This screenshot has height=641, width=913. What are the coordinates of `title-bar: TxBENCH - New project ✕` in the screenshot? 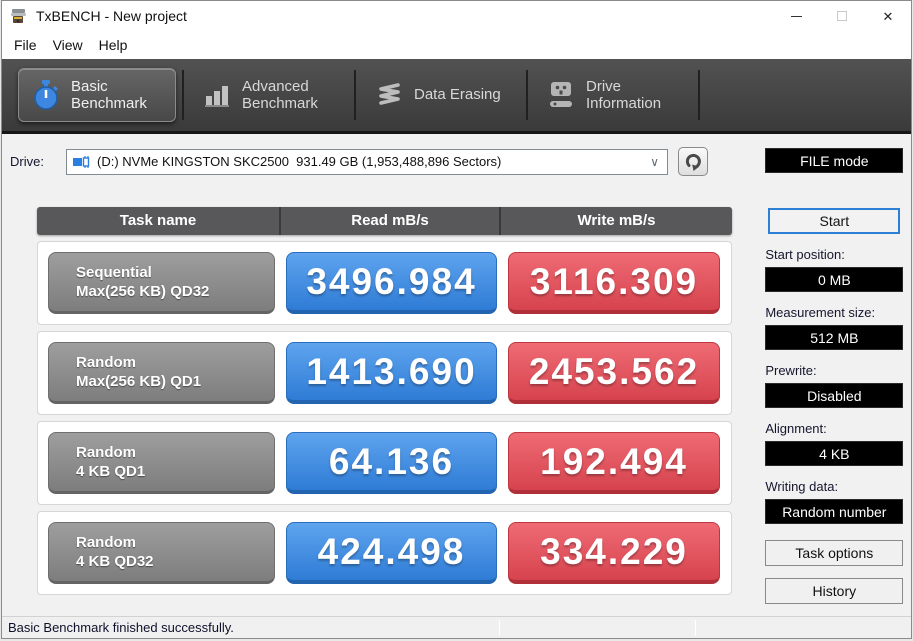 It's located at (456, 16).